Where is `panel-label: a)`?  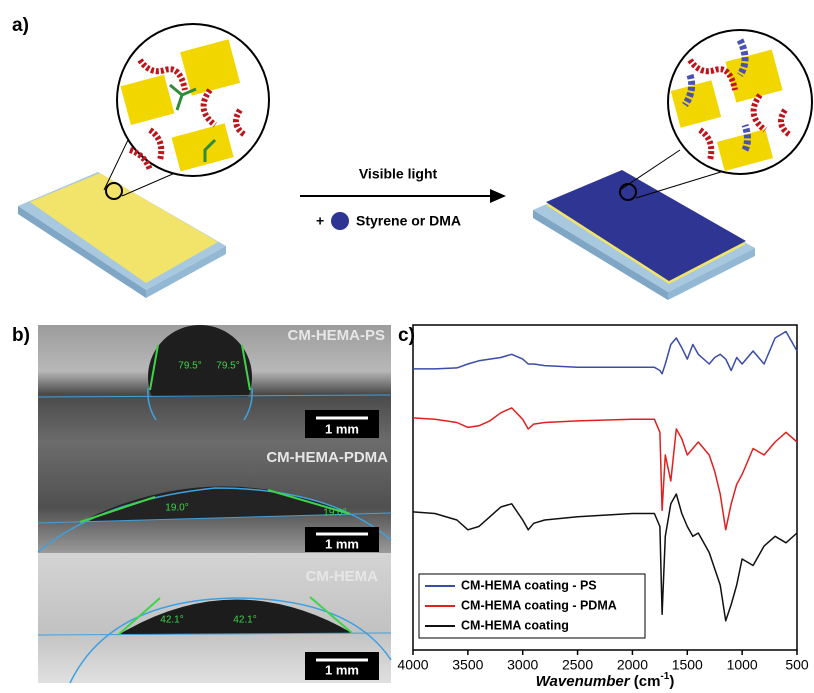 panel-label: a) is located at coordinates (20, 25).